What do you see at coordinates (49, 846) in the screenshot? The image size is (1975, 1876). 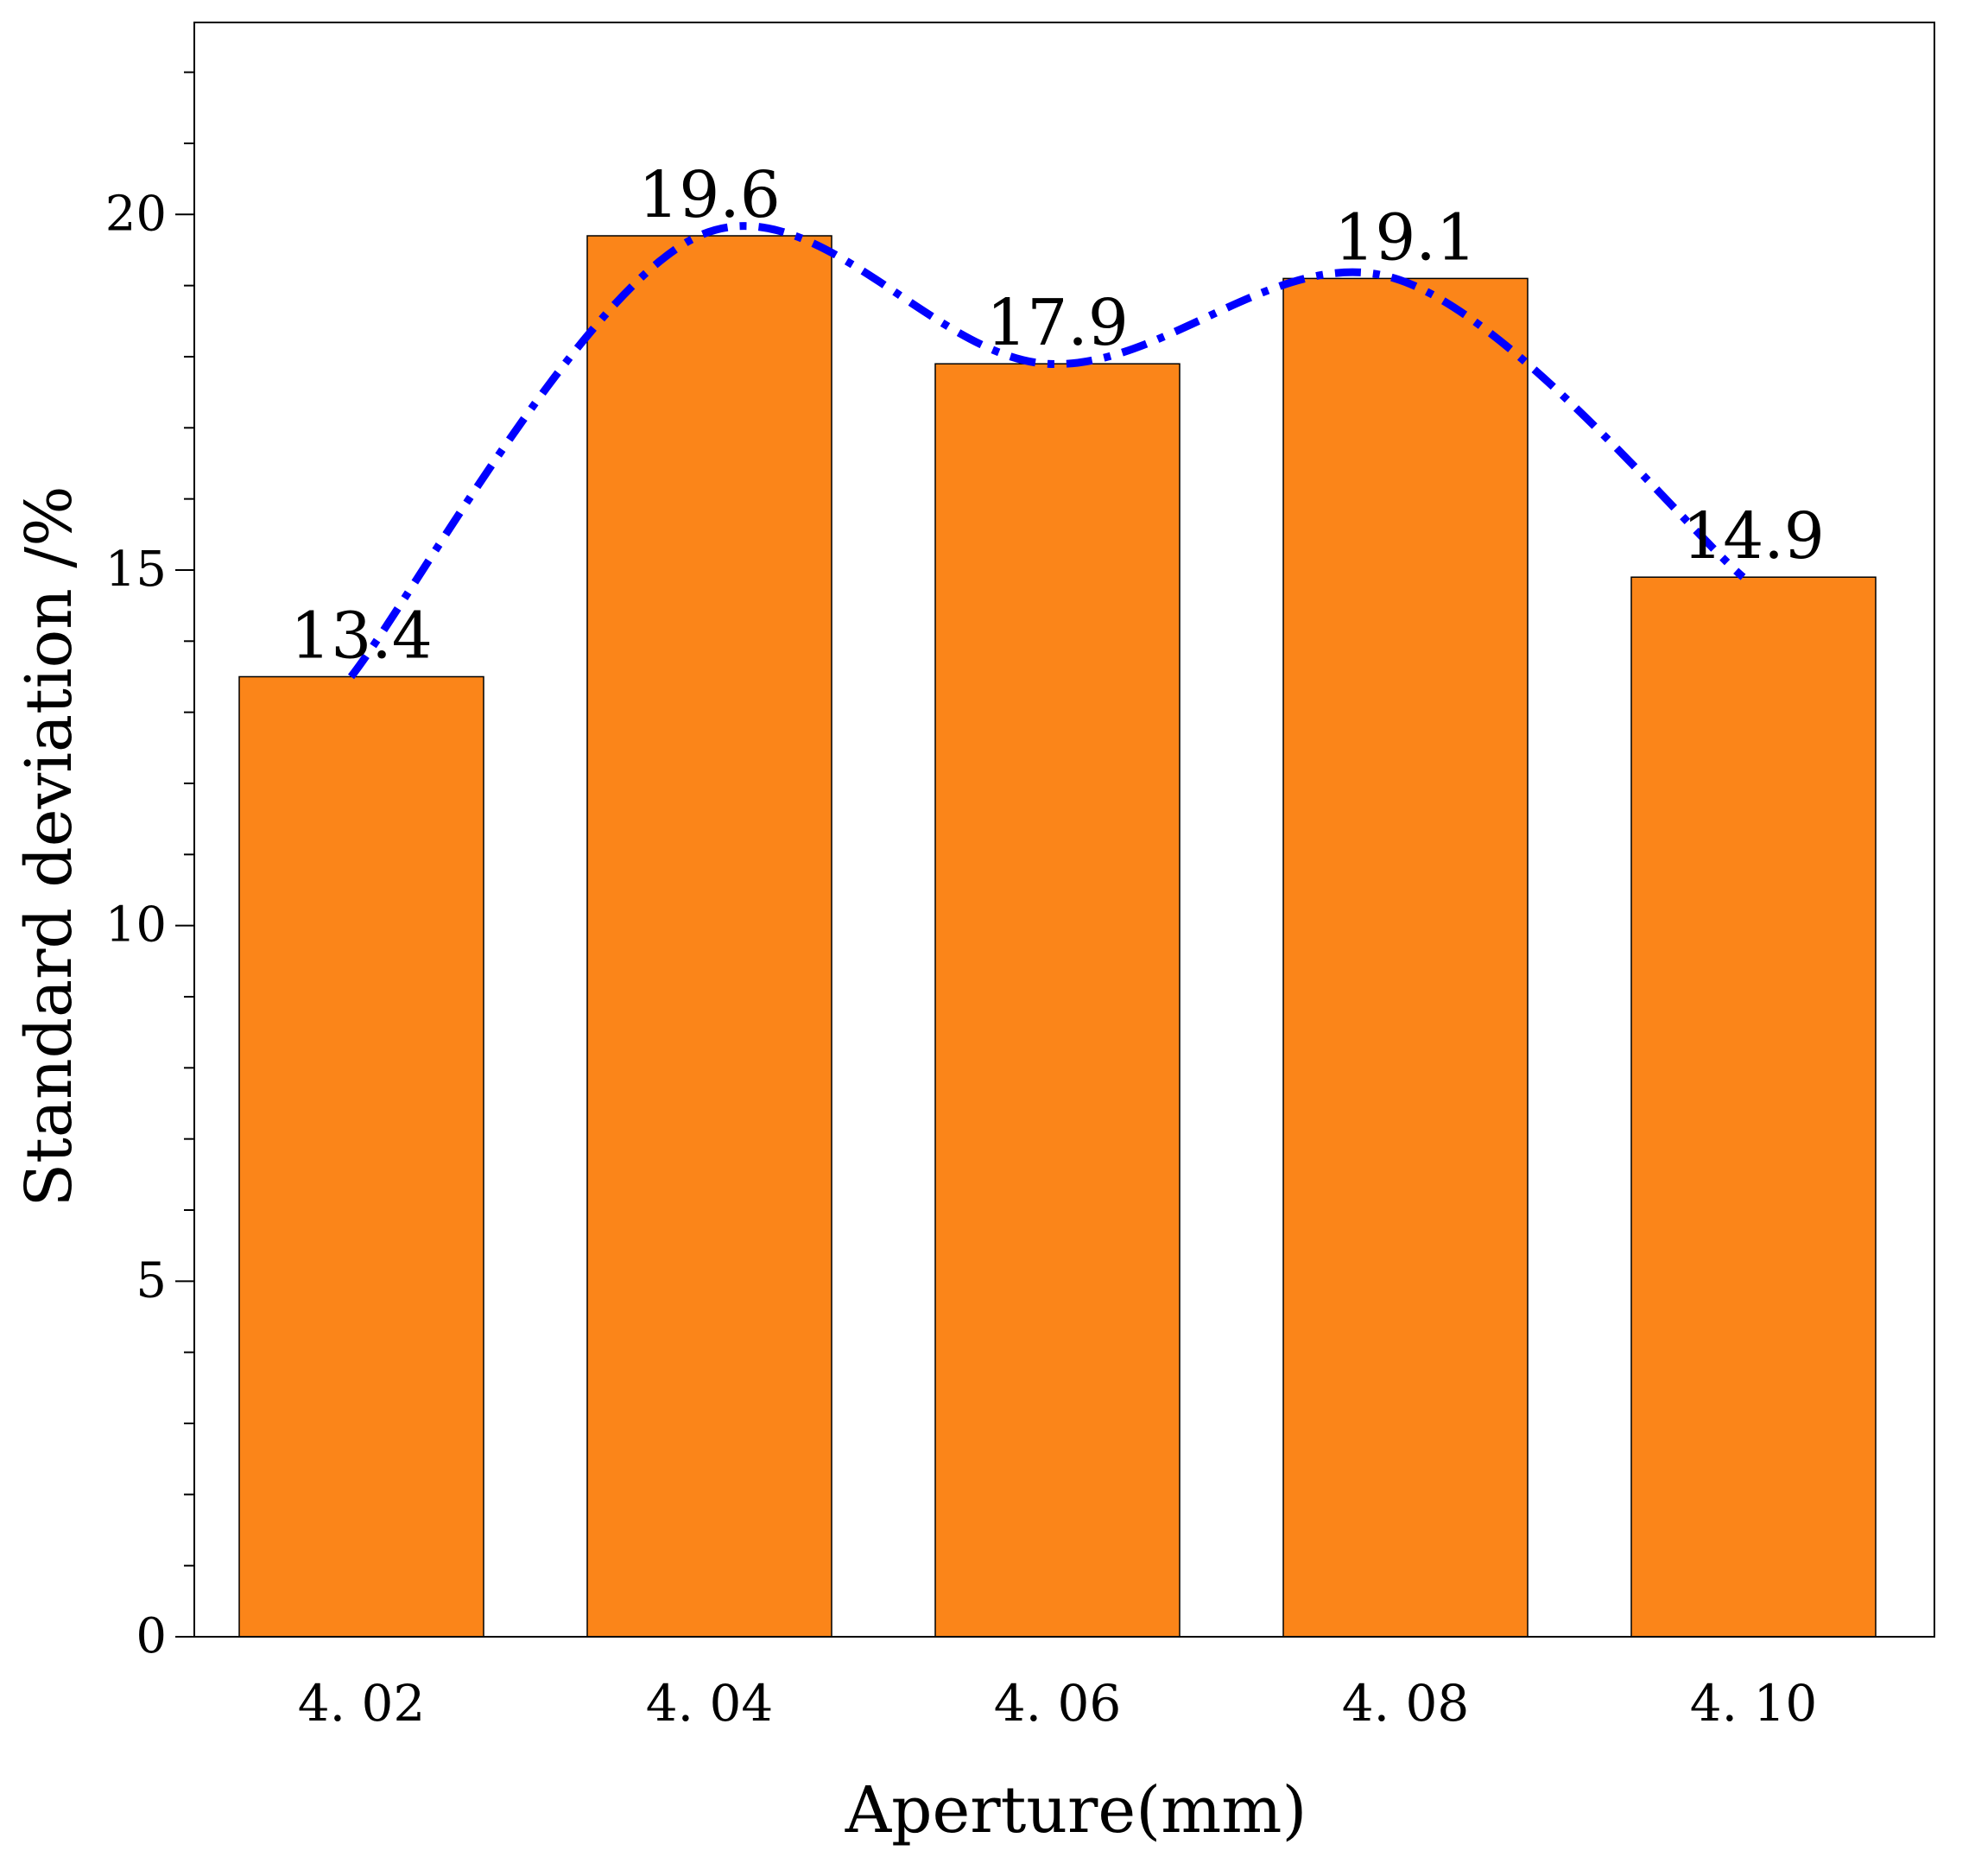 I see `y-axis-title: Standard deviation /%` at bounding box center [49, 846].